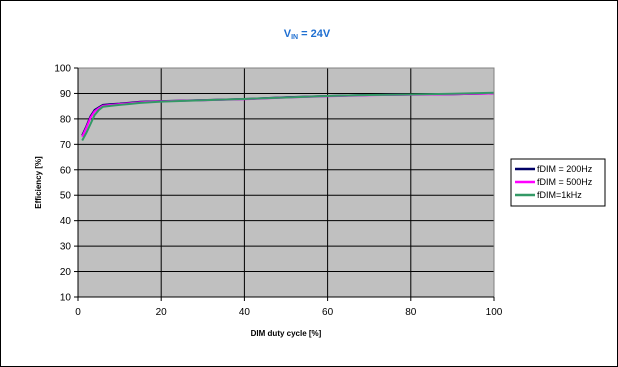 This screenshot has width=618, height=367. Describe the element at coordinates (66, 272) in the screenshot. I see `y-tick-label: 20` at that location.